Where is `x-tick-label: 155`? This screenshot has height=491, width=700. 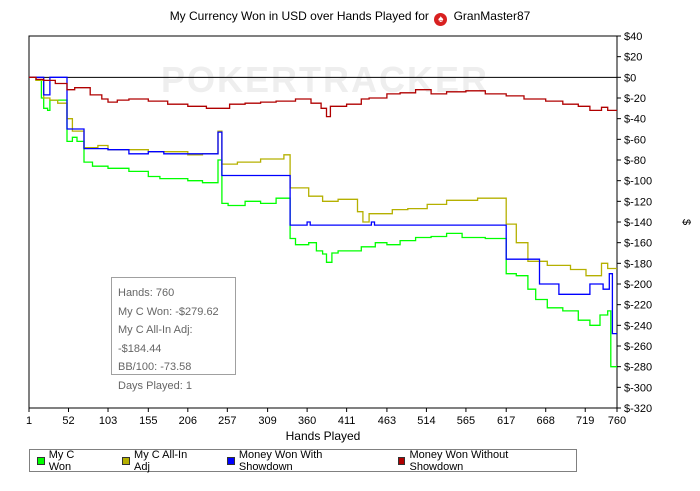
x-tick-label: 155 is located at coordinates (148, 421).